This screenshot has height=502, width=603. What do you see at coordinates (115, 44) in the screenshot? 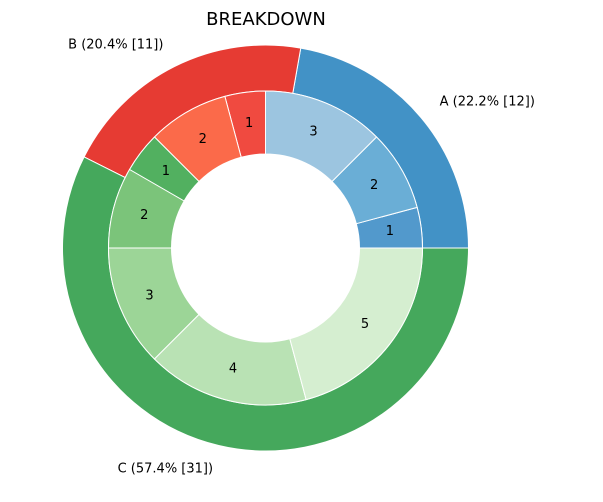
I see `outer-label-b: B (20.4% [11])` at bounding box center [115, 44].